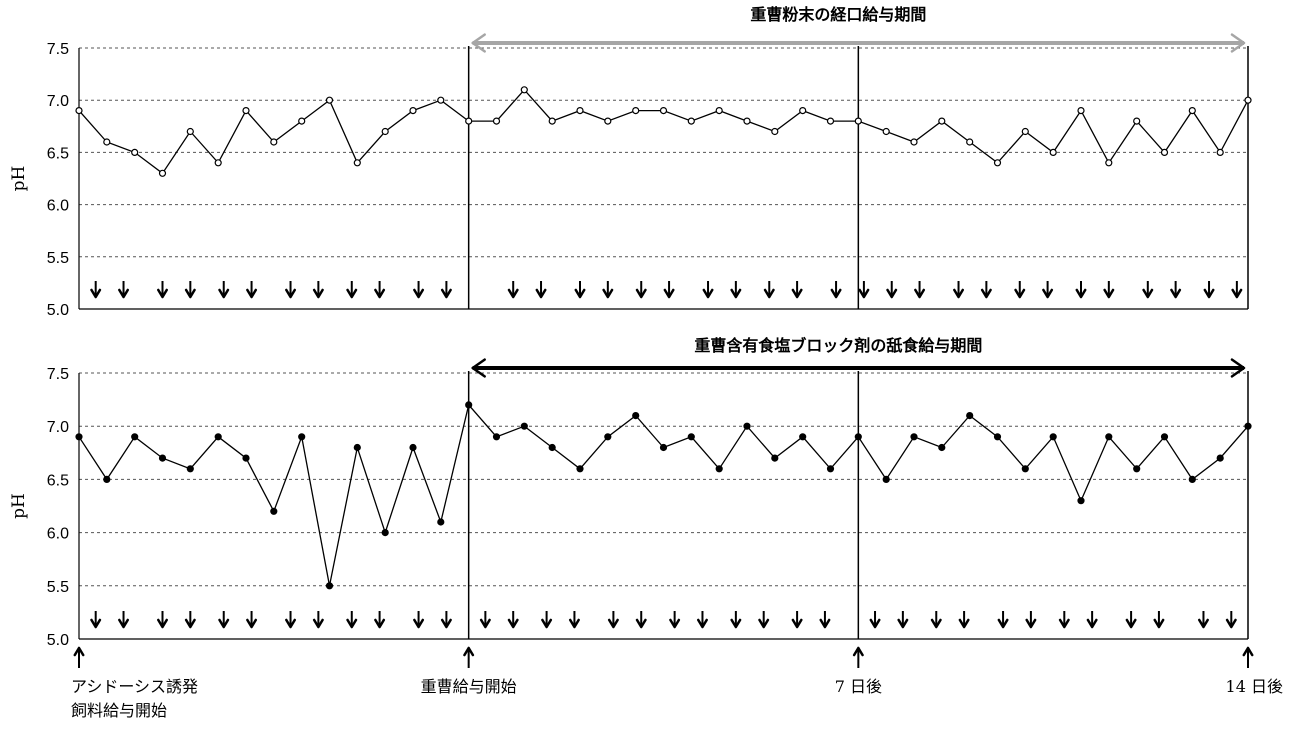  Describe the element at coordinates (838, 345) in the screenshot. I see `period-label: 重曹含有食塩ブロック剤の舐食給与期間` at that location.